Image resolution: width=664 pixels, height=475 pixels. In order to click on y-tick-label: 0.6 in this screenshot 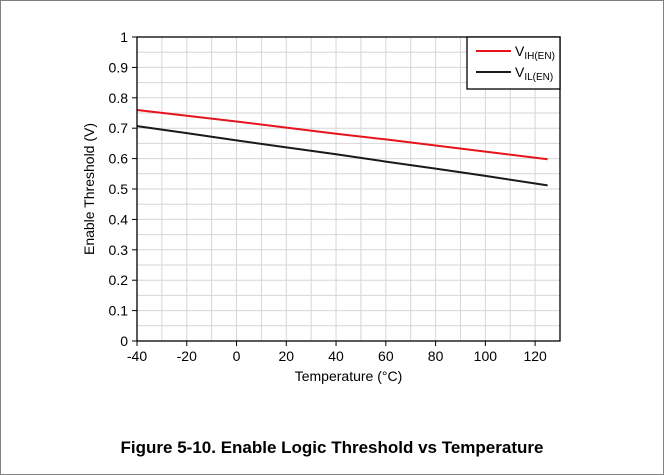, I will do `click(119, 159)`.